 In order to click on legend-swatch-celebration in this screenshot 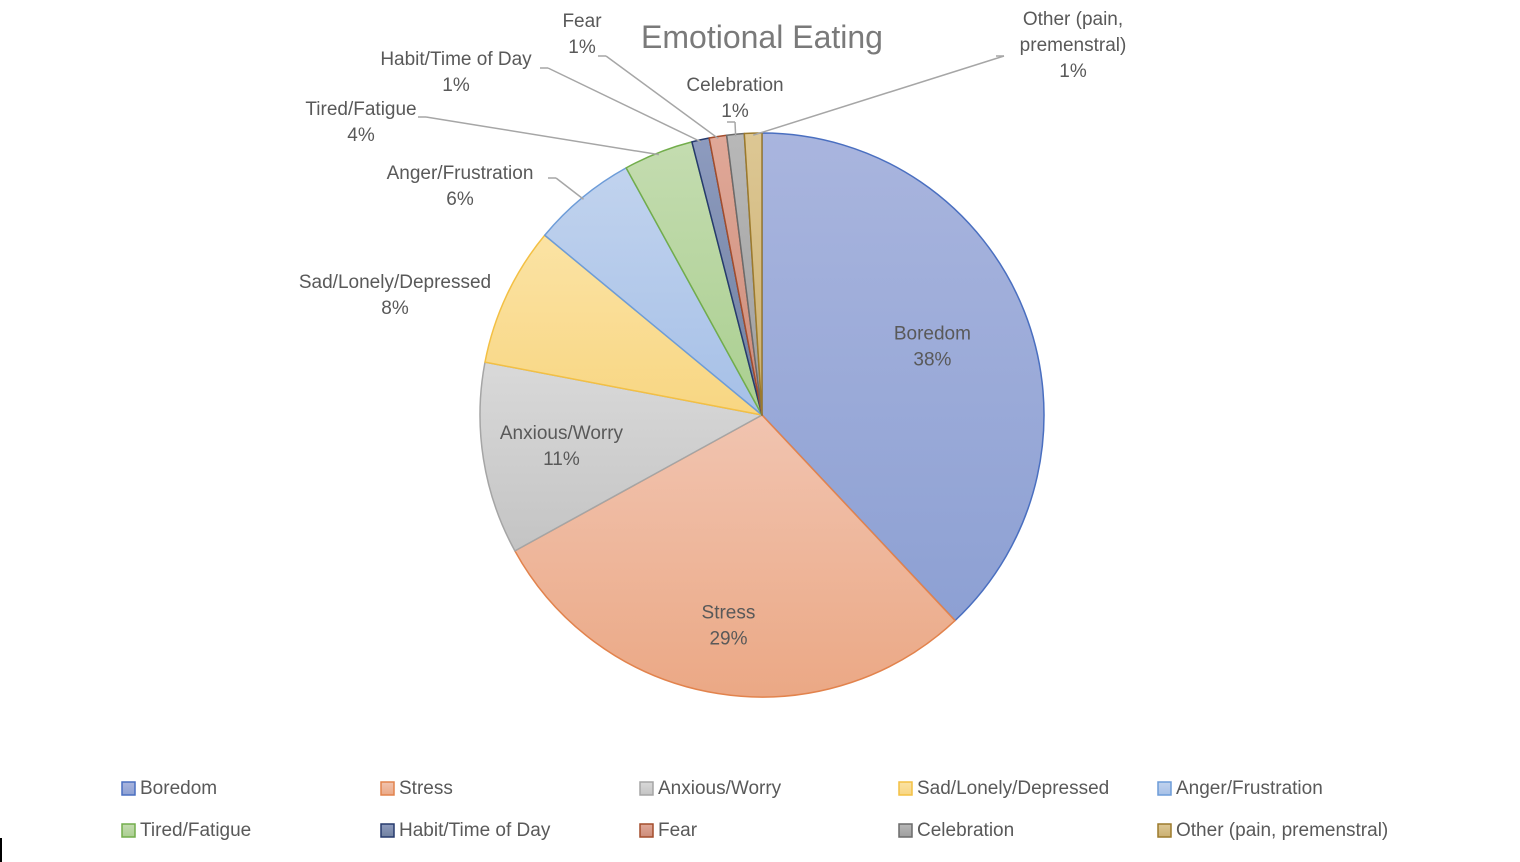, I will do `click(905, 830)`.